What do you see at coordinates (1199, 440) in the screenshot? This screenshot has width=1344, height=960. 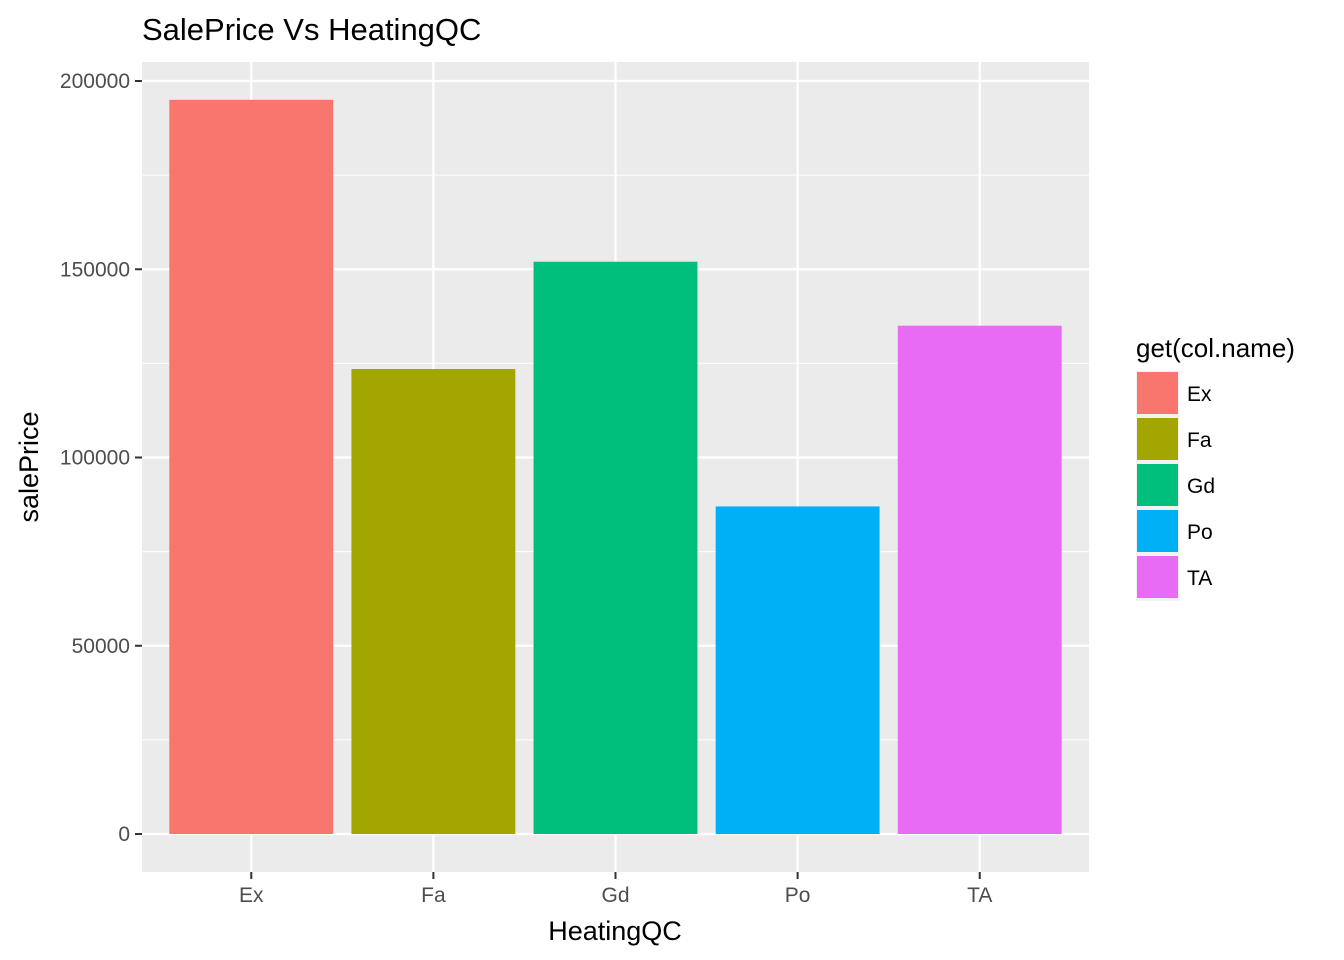 I see `legend-label: Fa` at bounding box center [1199, 440].